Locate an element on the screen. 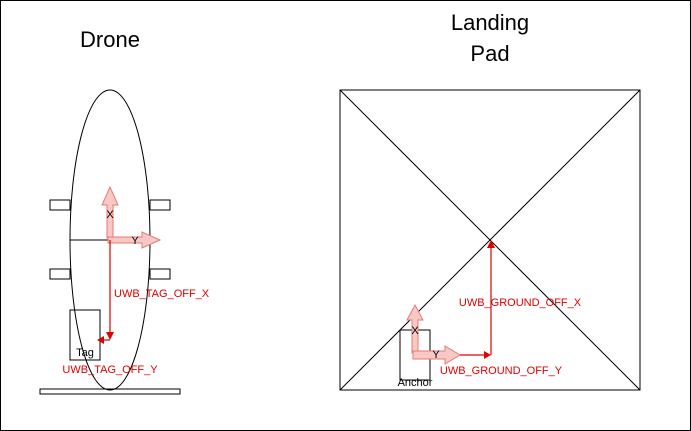  tag-offset-y-arrowhead is located at coordinates (100, 340).